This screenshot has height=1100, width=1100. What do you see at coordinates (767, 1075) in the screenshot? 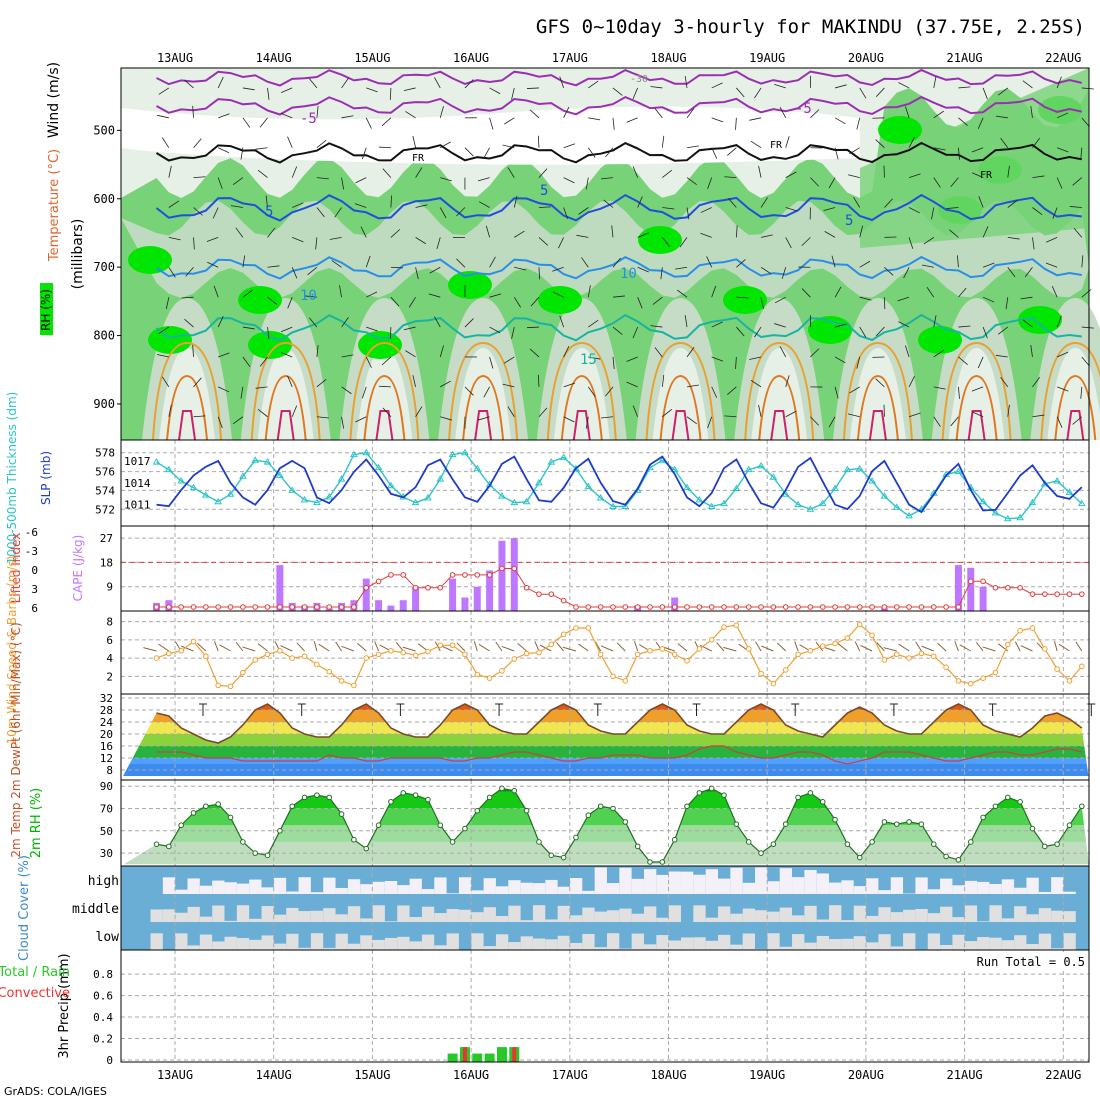
I see `day-label-bottom: 19AUG` at bounding box center [767, 1075].